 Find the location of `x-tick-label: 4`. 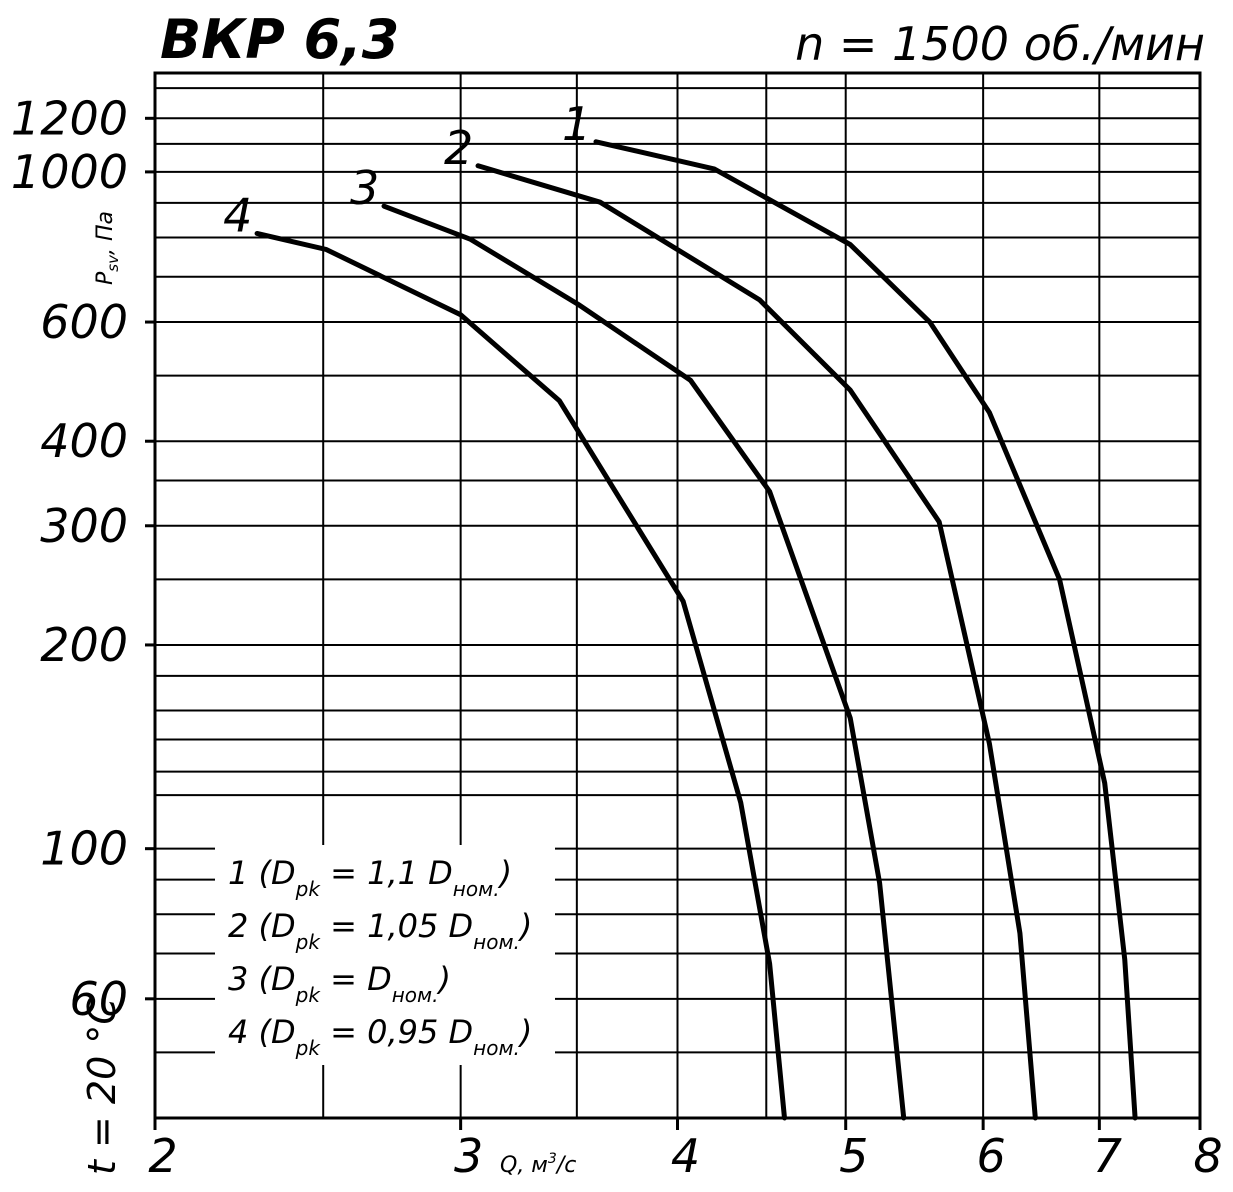

x-tick-label: 4 is located at coordinates (685, 1156).